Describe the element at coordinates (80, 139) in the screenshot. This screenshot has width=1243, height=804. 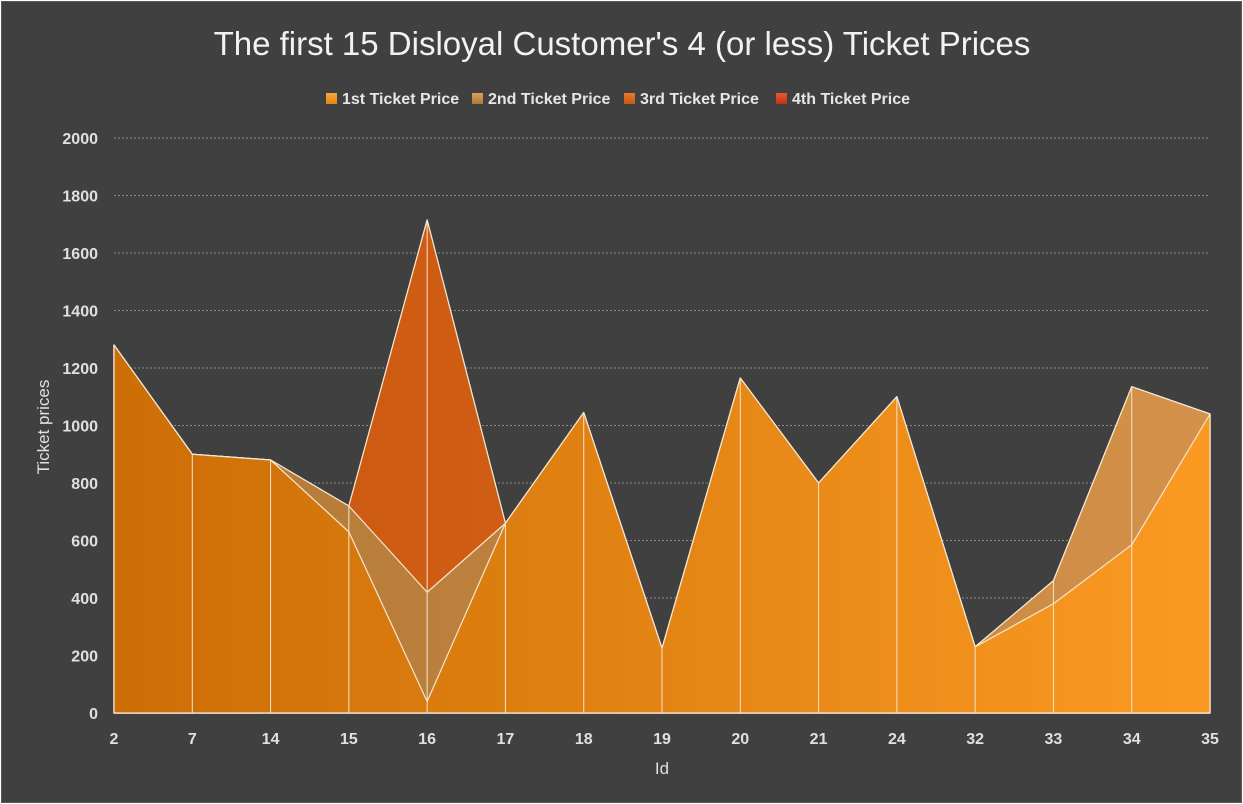
I see `y-tick-label: 2000` at that location.